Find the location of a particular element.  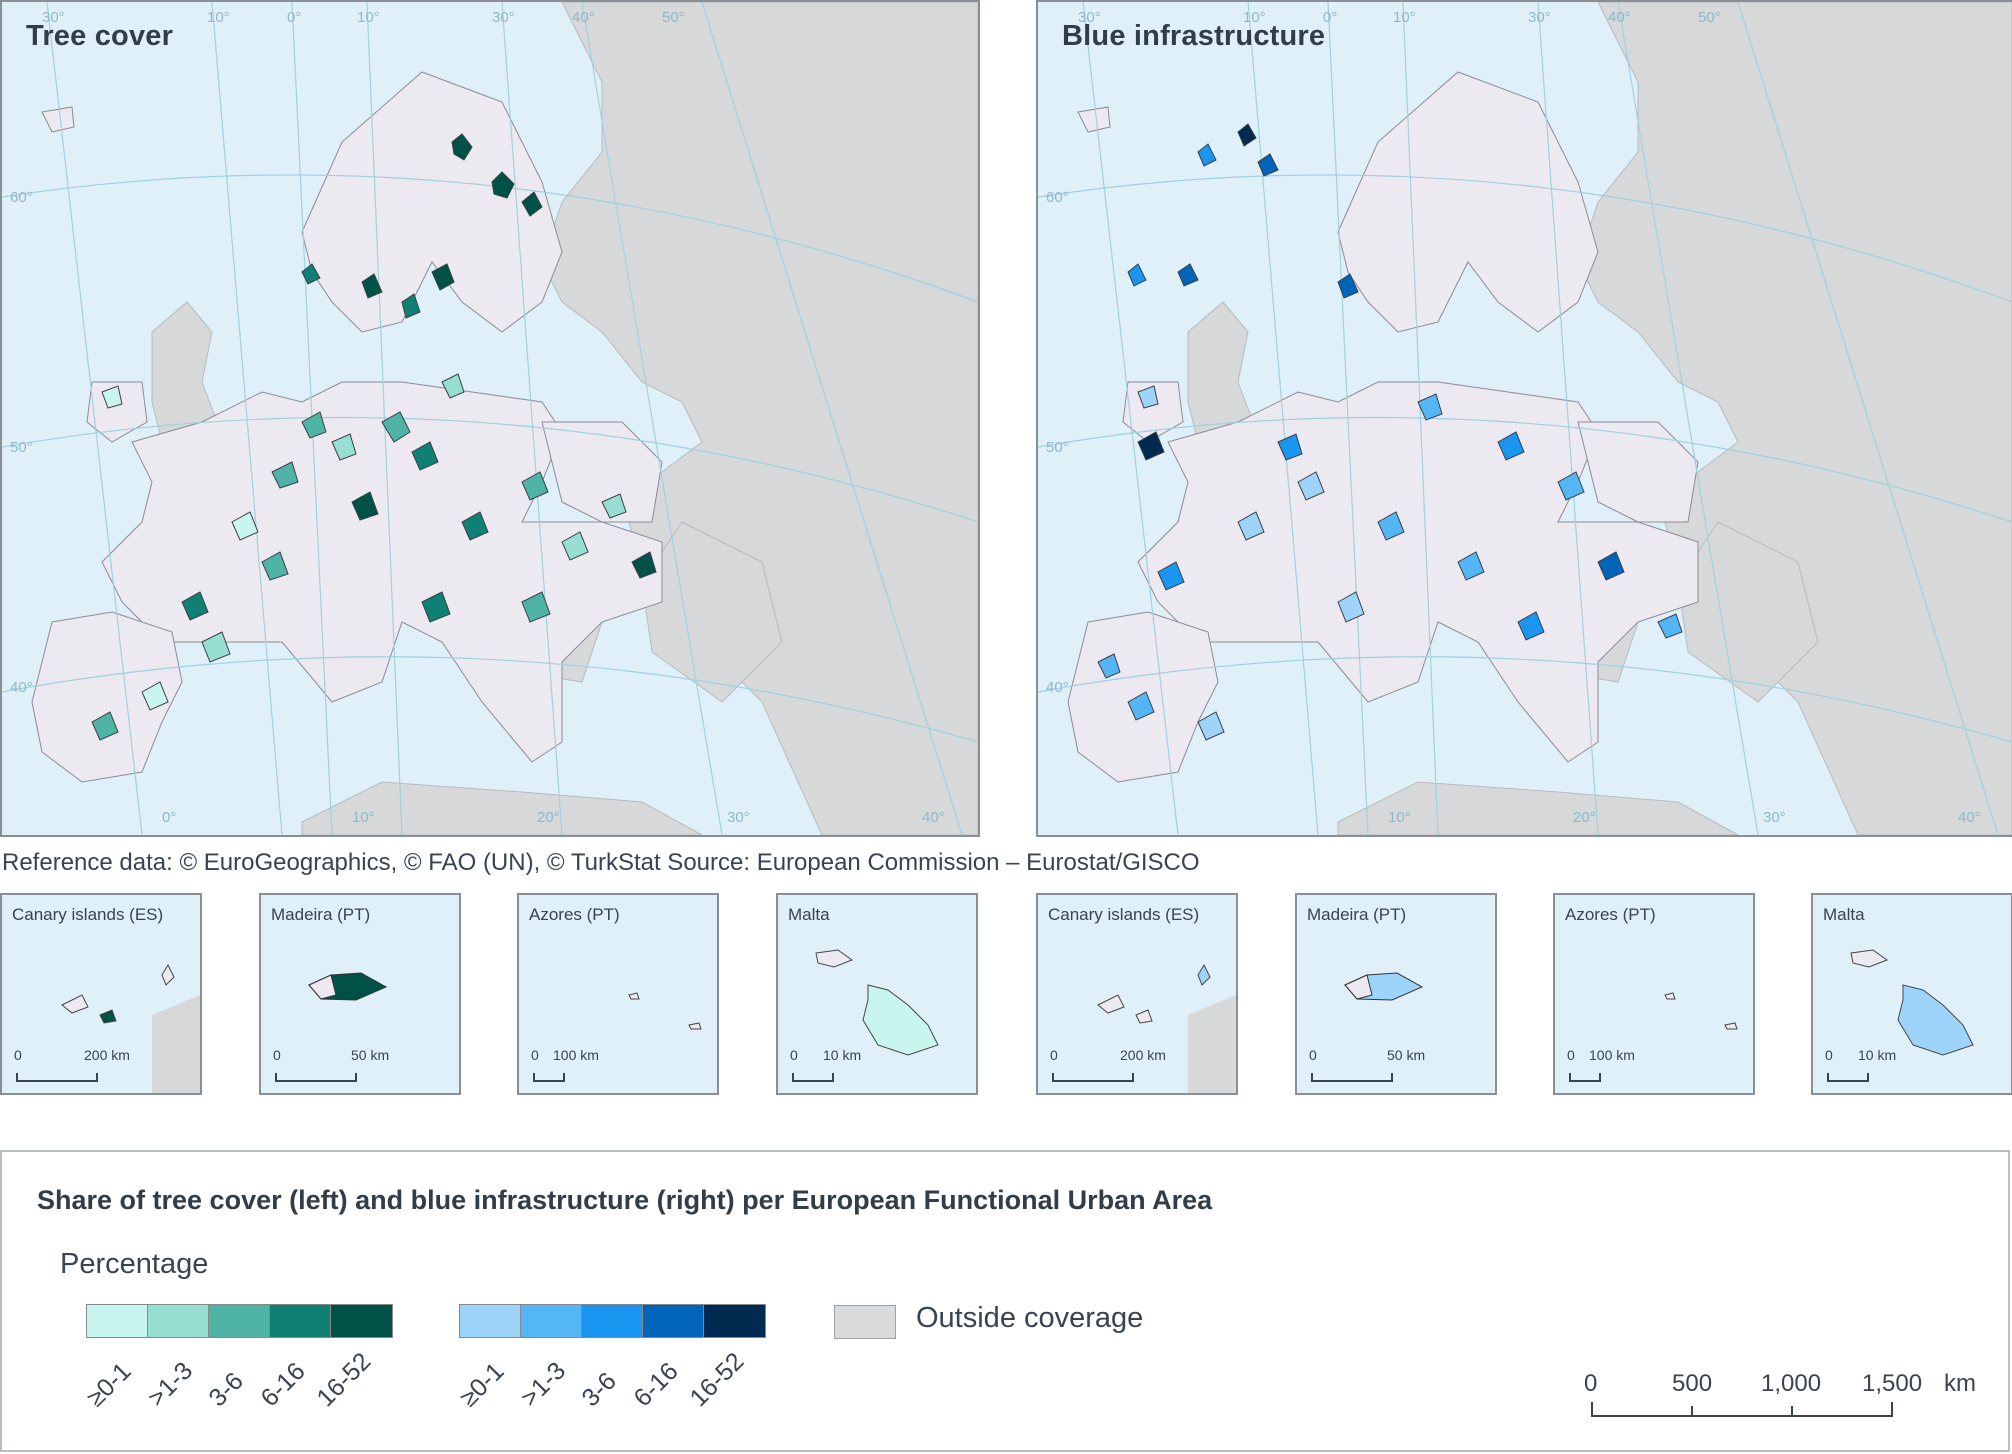

legend-subtitle: Percentage is located at coordinates (134, 1264).